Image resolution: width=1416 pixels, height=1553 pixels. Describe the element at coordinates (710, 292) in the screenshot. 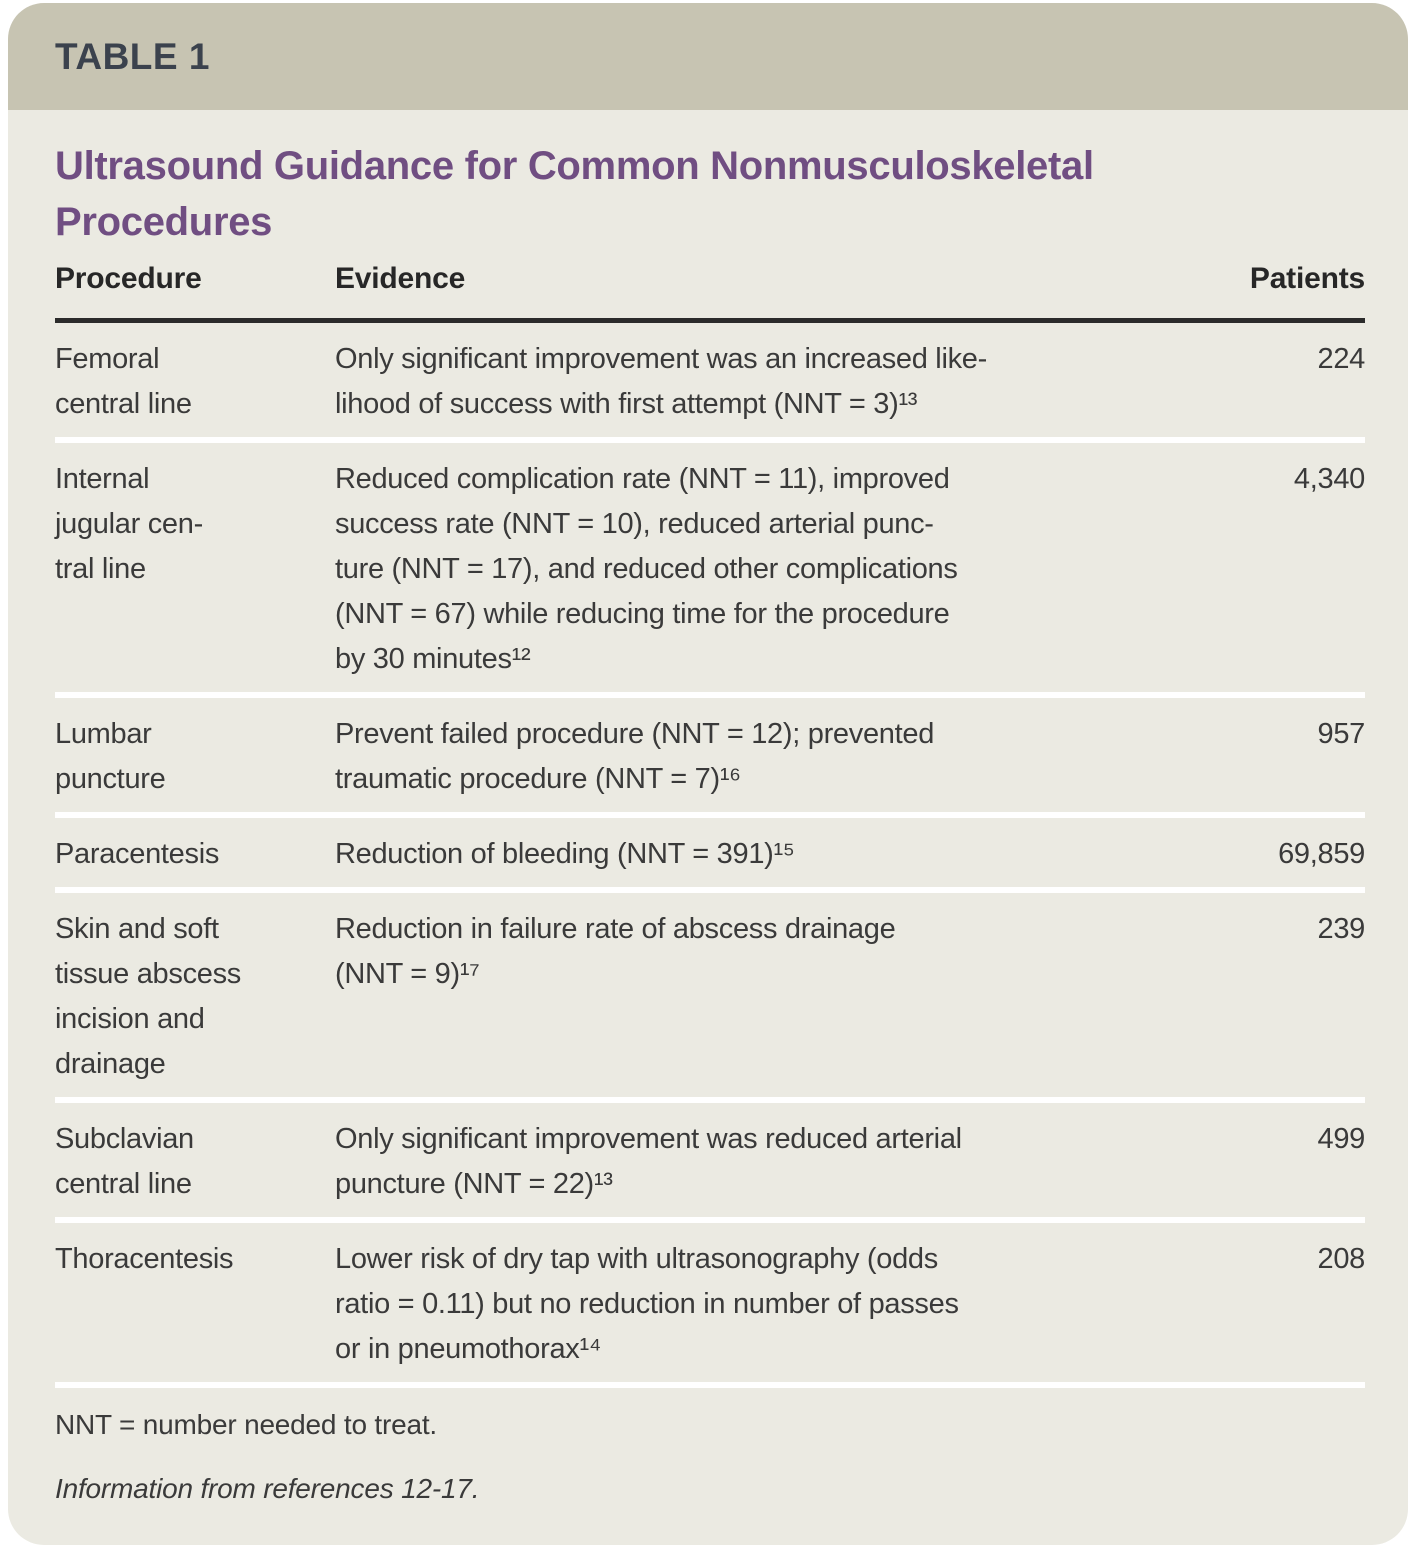

I see `column-header-row: Procedure Evidence Patients` at that location.